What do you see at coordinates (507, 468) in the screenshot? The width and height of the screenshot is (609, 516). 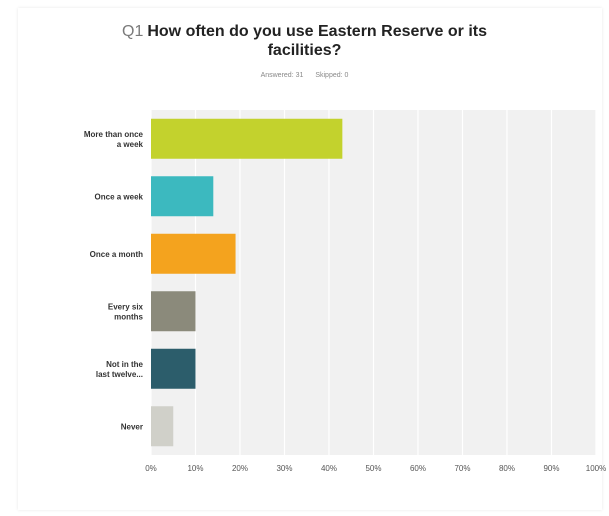 I see `x-tick-label: 80%` at bounding box center [507, 468].